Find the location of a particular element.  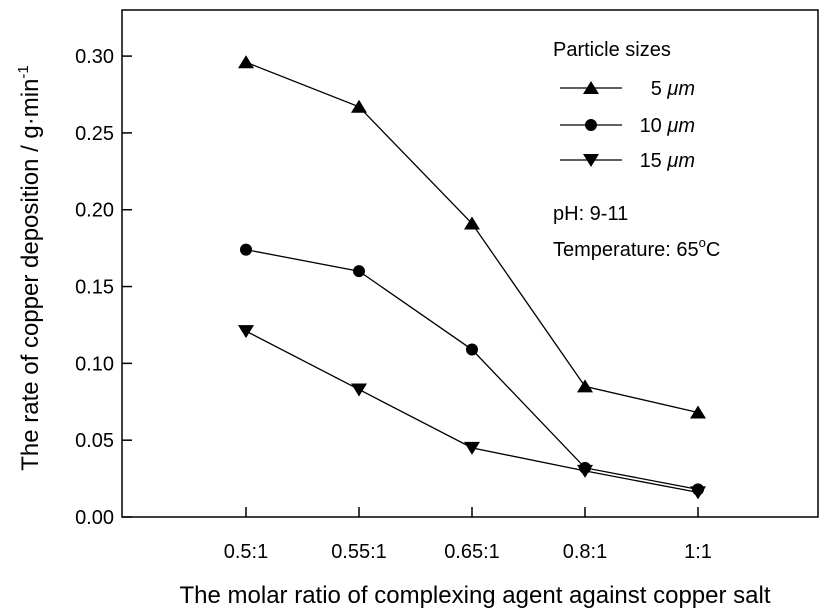

temperature-annotation-prefix: Temperature: 65 is located at coordinates (626, 250).